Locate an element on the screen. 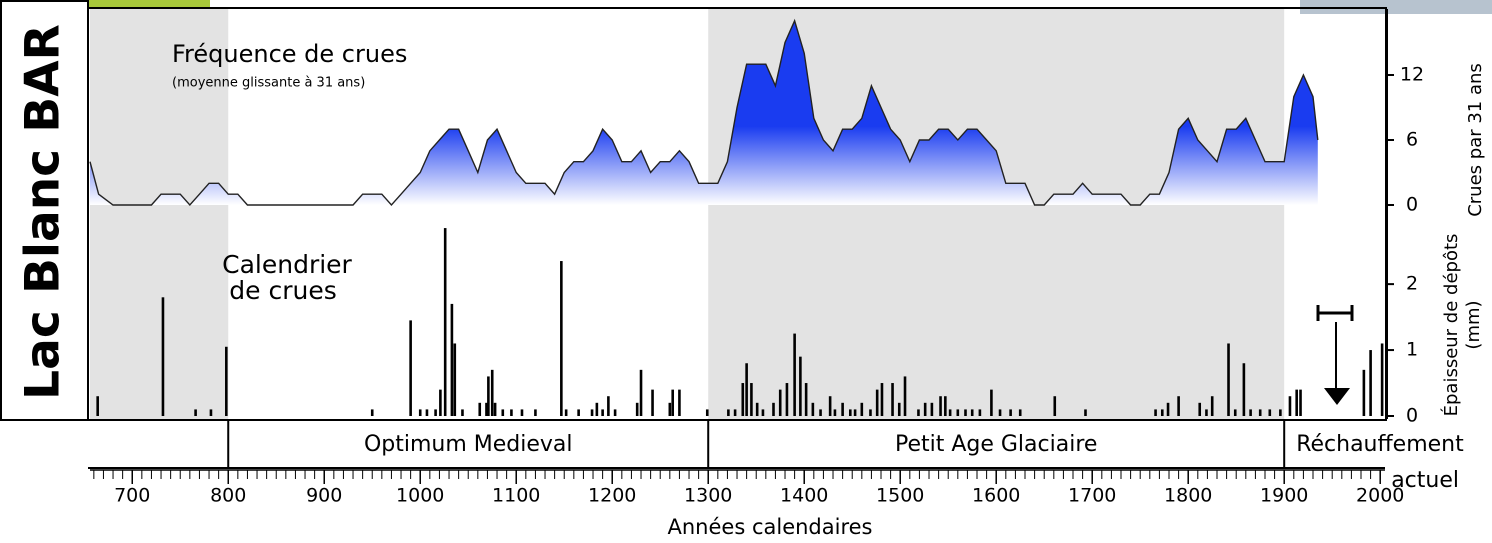 The height and width of the screenshot is (543, 1492). x-tick-label: 1200 is located at coordinates (612, 496).